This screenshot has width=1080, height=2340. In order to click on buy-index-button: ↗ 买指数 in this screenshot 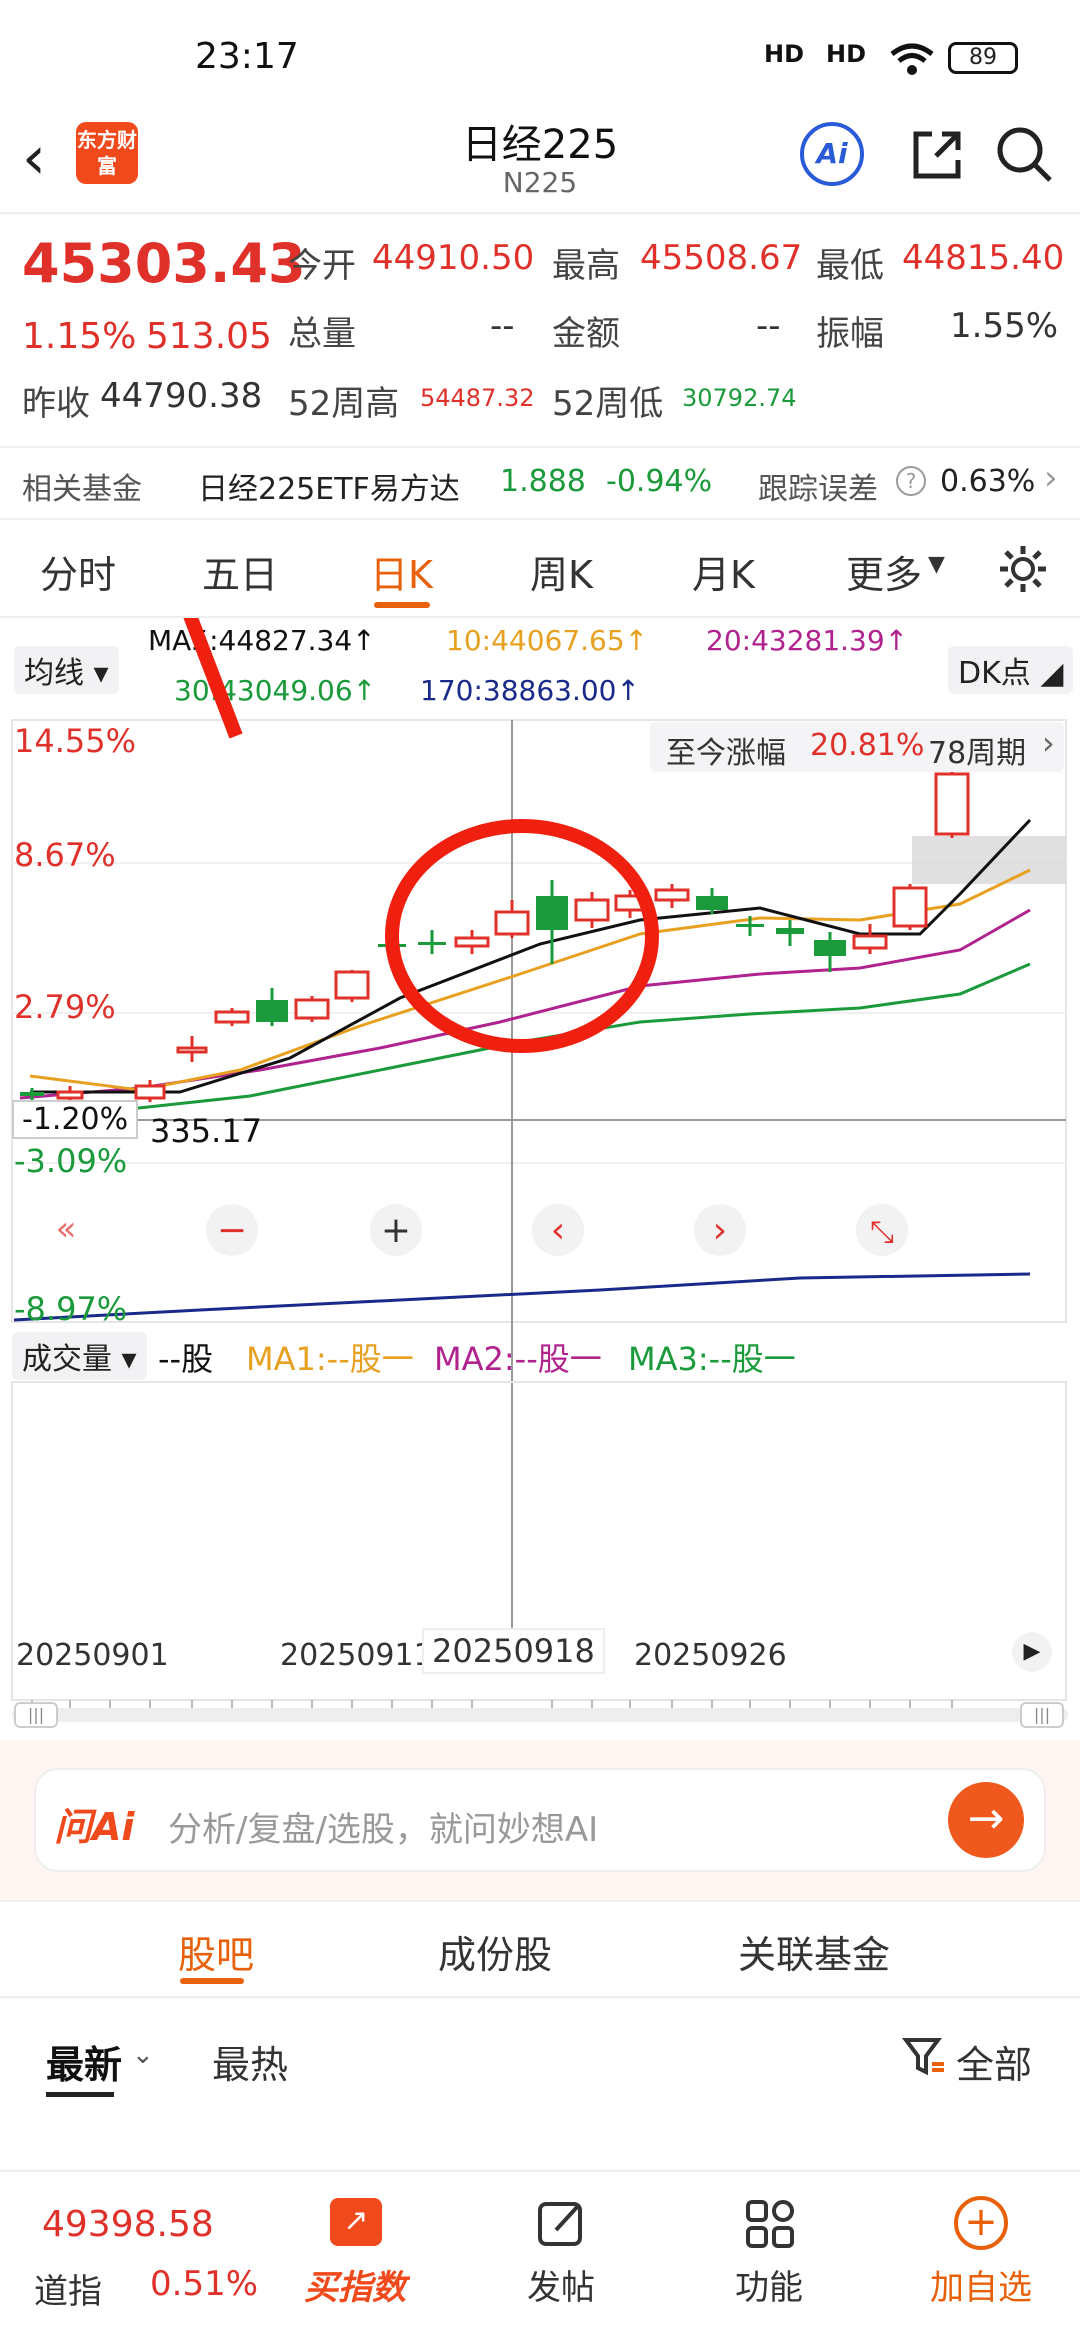, I will do `click(355, 2258)`.